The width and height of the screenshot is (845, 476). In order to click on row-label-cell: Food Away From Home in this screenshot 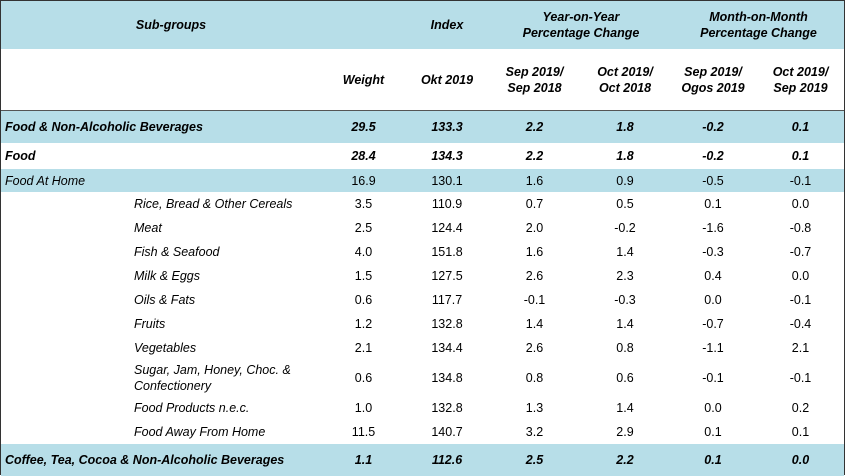, I will do `click(161, 432)`.